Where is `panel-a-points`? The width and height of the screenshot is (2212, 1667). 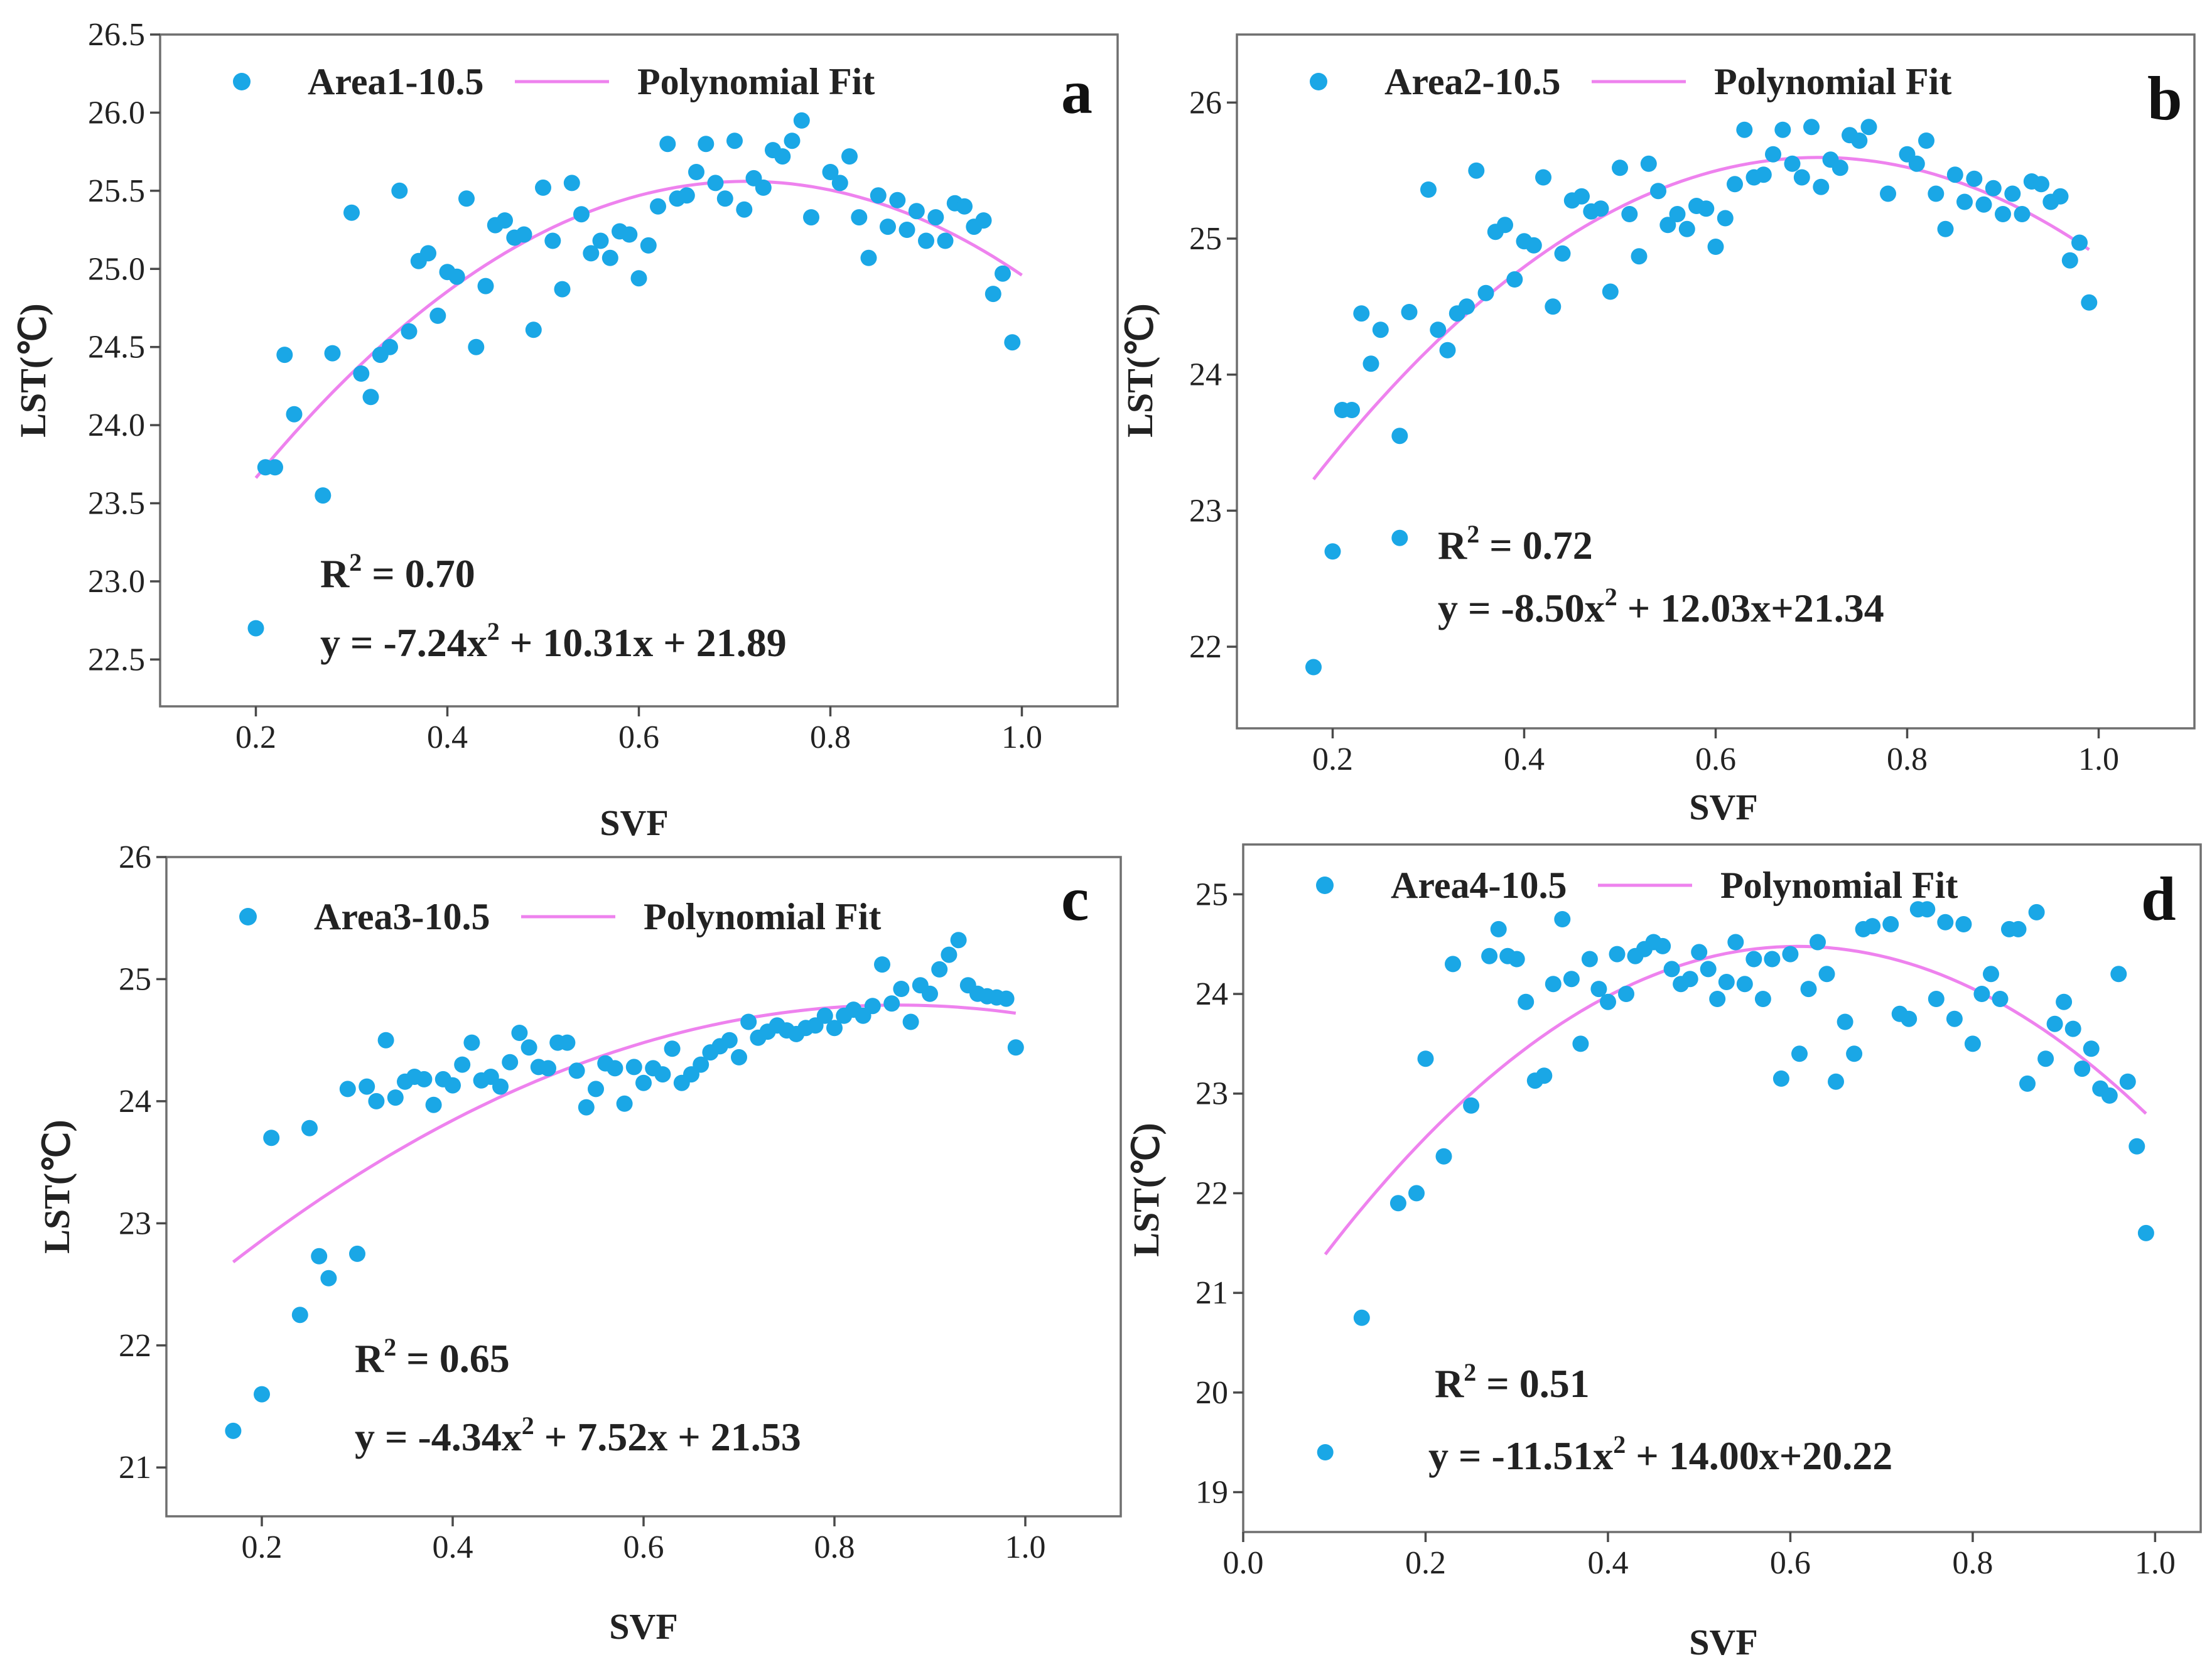
panel-a-points is located at coordinates (634, 374).